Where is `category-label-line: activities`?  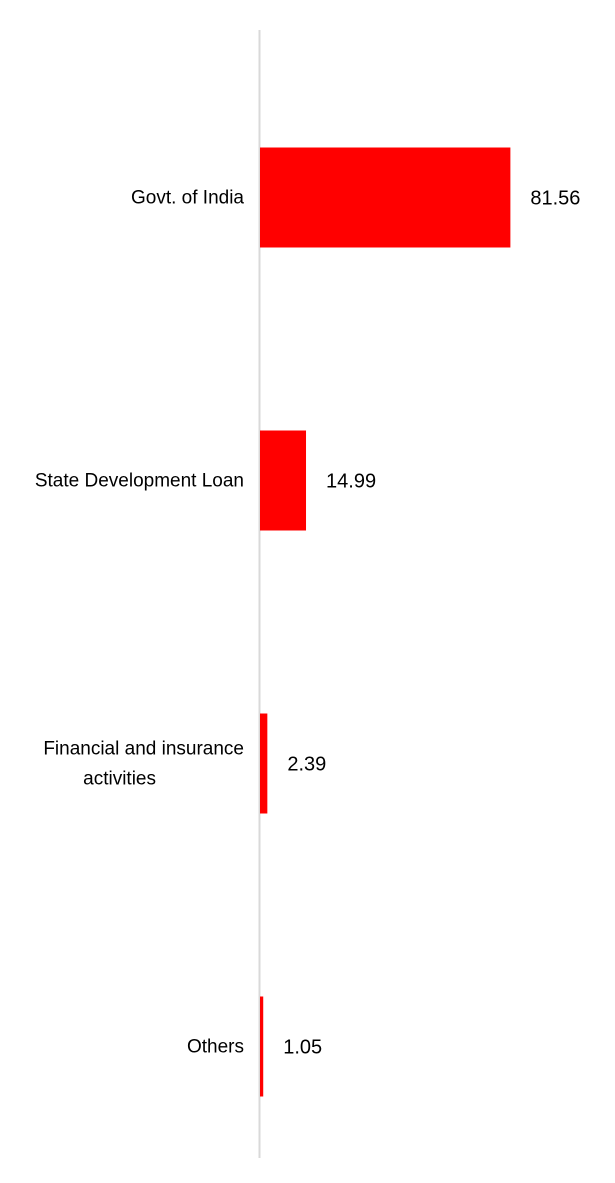 category-label-line: activities is located at coordinates (119, 779).